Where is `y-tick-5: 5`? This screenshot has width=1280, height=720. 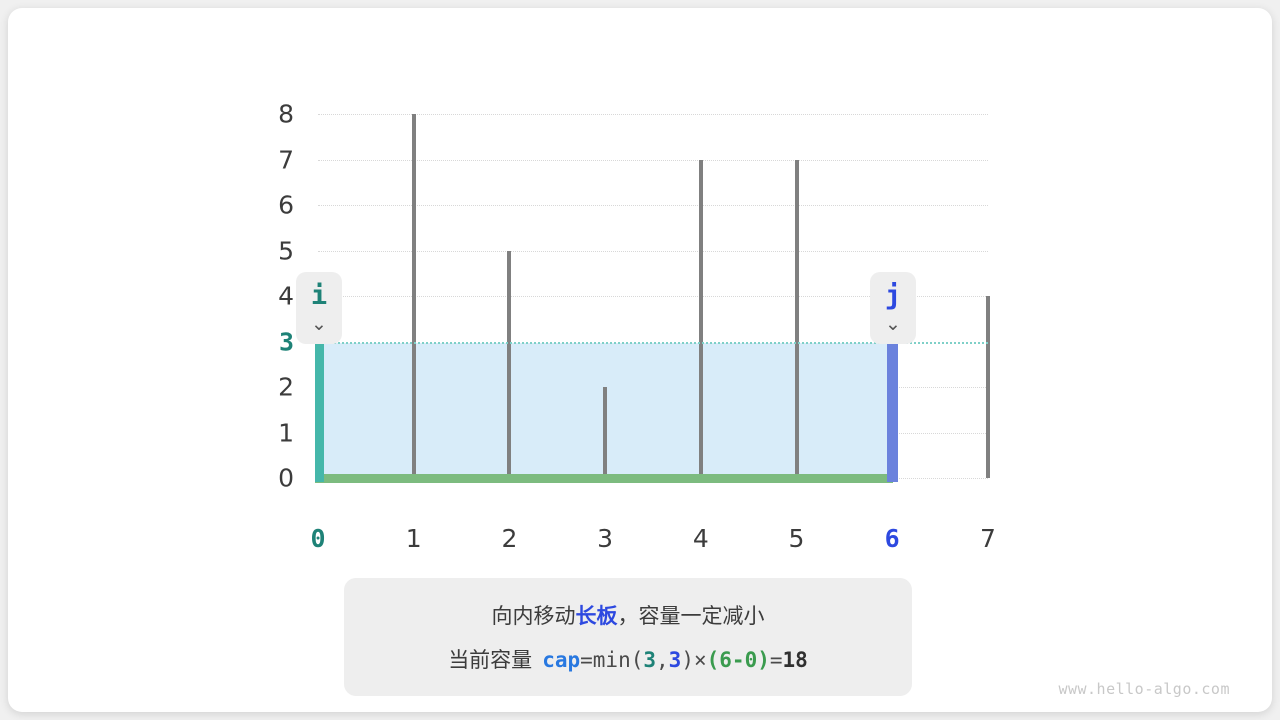 y-tick-5: 5 is located at coordinates (286, 250).